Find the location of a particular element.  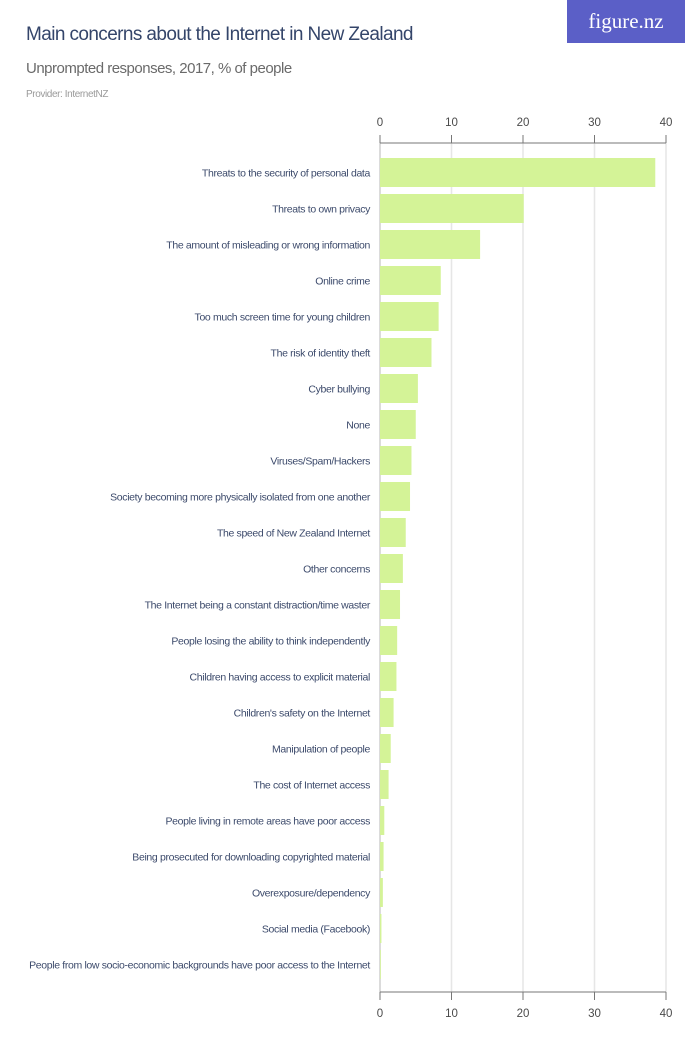

category-label: Too much screen time for young children is located at coordinates (283, 318).